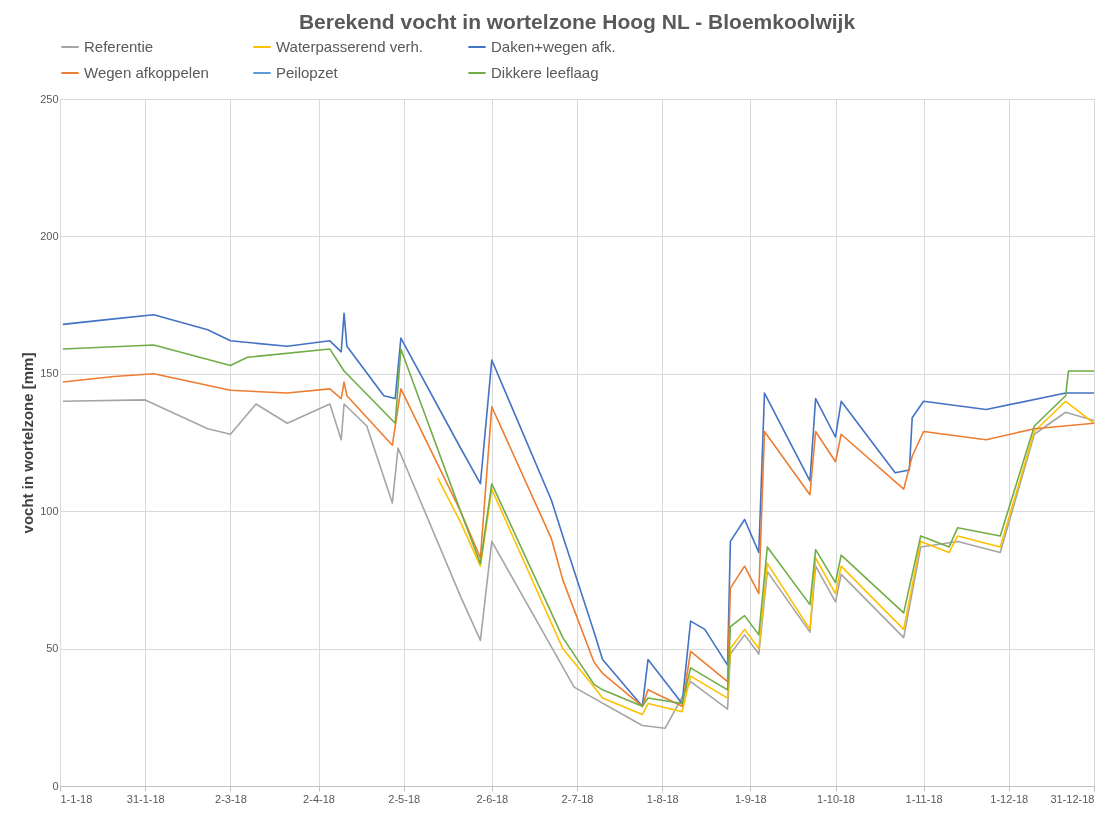 The image size is (1120, 816). Describe the element at coordinates (1009, 798) in the screenshot. I see `x-tick-label: 1-12-18` at that location.